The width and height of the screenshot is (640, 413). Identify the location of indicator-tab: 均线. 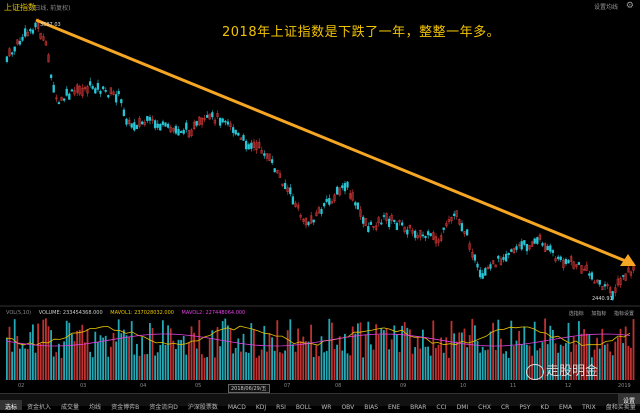
(95, 407).